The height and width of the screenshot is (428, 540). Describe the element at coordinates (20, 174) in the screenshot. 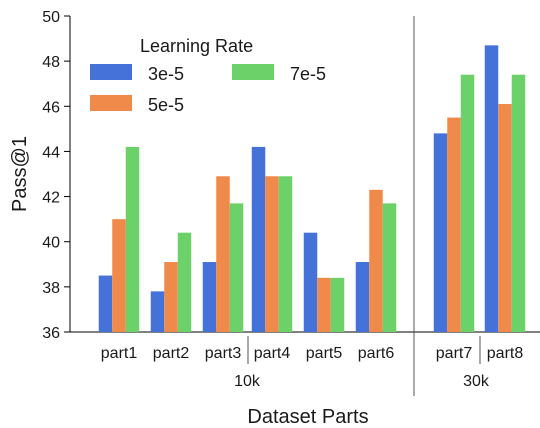

I see `y-axis-label: Pass@1` at that location.